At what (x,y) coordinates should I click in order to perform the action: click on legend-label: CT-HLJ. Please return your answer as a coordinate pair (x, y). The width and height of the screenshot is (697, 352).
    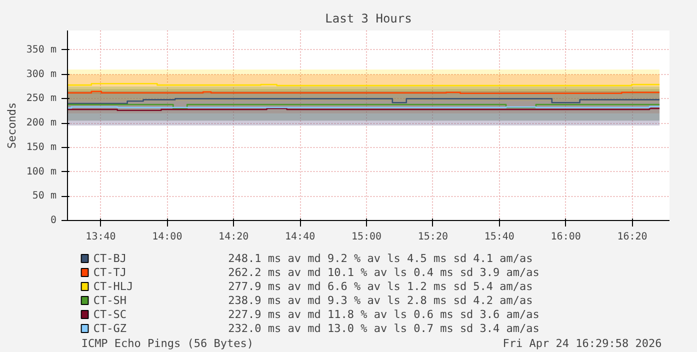
    Looking at the image, I should click on (113, 286).